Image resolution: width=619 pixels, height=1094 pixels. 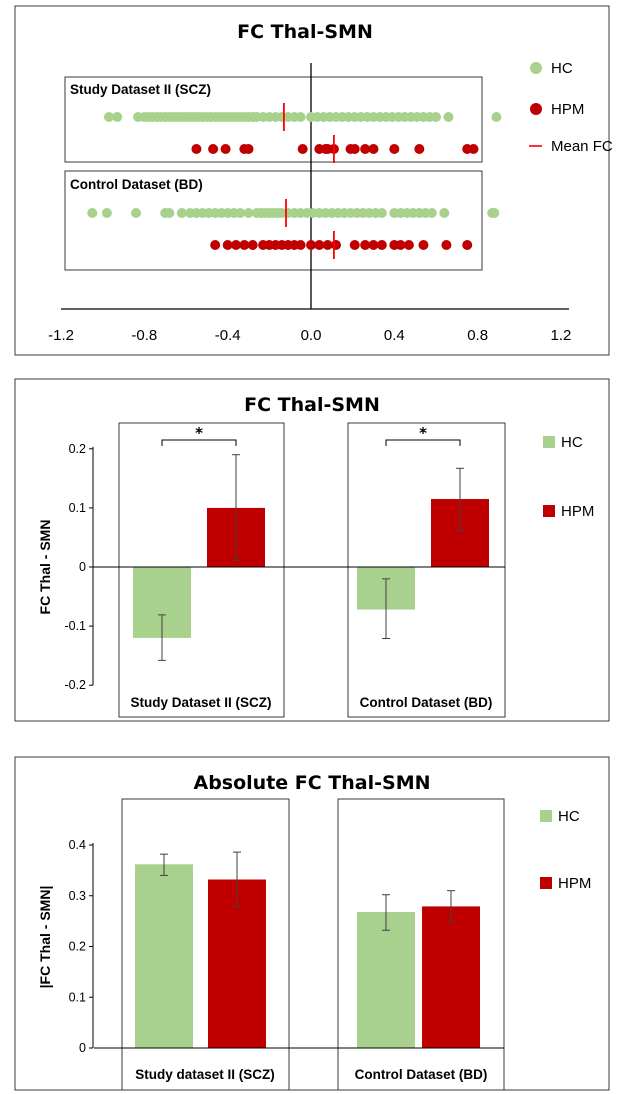 What do you see at coordinates (140, 89) in the screenshot?
I see `scatter-group-label-scz: Study Dataset II (SCZ)` at bounding box center [140, 89].